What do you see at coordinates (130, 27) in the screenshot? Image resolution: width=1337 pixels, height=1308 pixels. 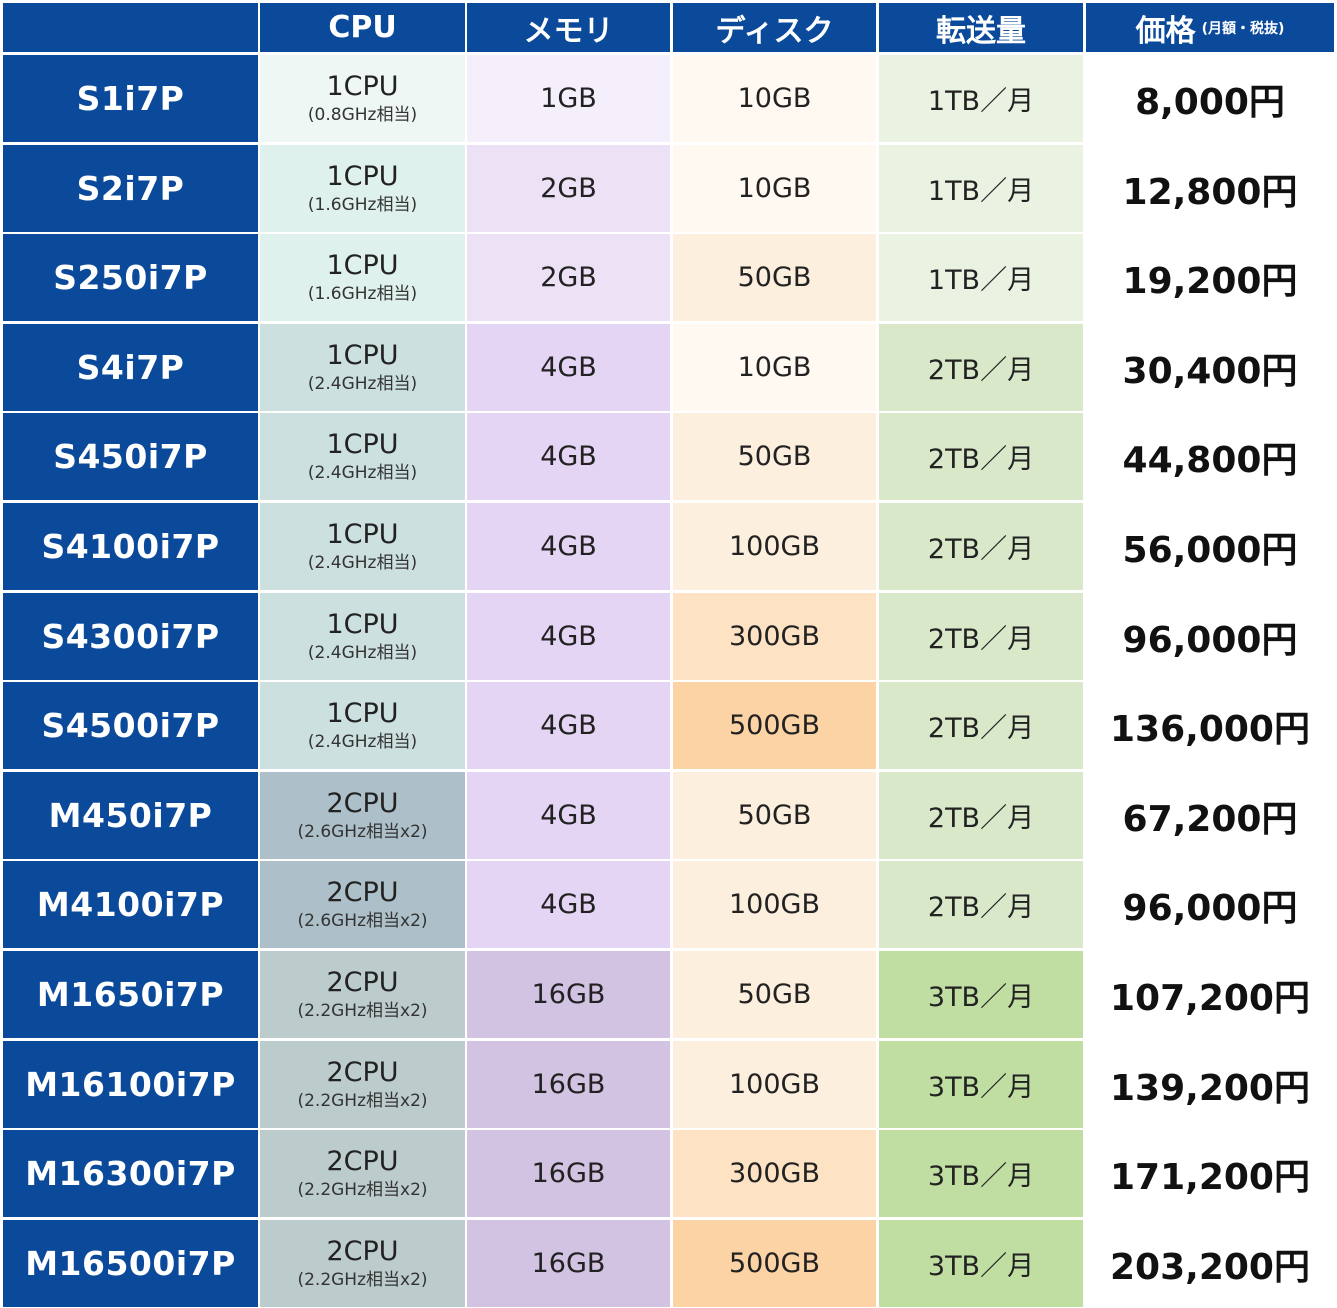 I see `header-corner` at bounding box center [130, 27].